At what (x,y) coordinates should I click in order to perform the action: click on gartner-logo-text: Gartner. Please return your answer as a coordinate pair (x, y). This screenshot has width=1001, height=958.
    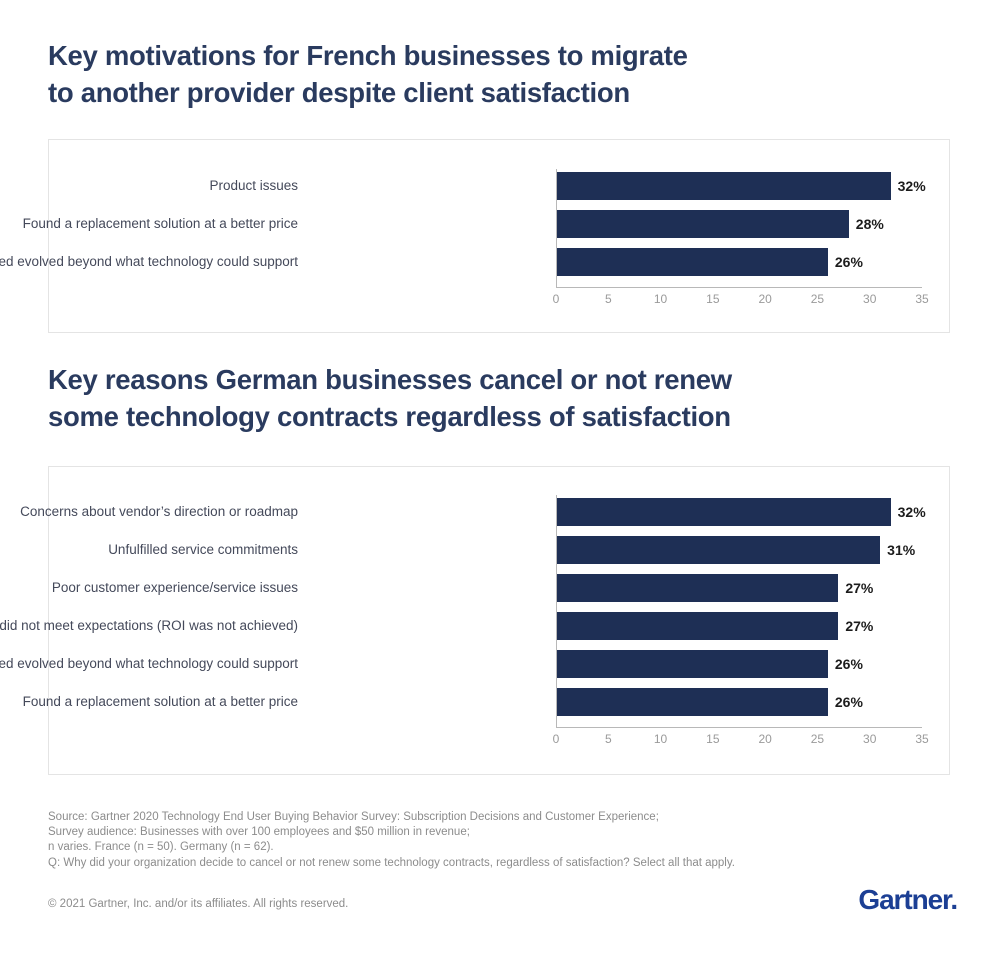
    Looking at the image, I should click on (904, 899).